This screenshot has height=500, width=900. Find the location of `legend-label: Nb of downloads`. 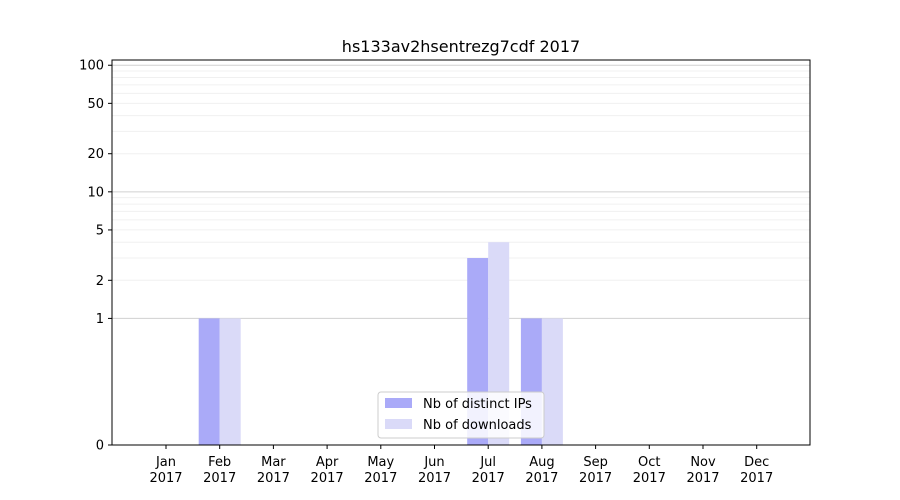

legend-label: Nb of downloads is located at coordinates (477, 425).